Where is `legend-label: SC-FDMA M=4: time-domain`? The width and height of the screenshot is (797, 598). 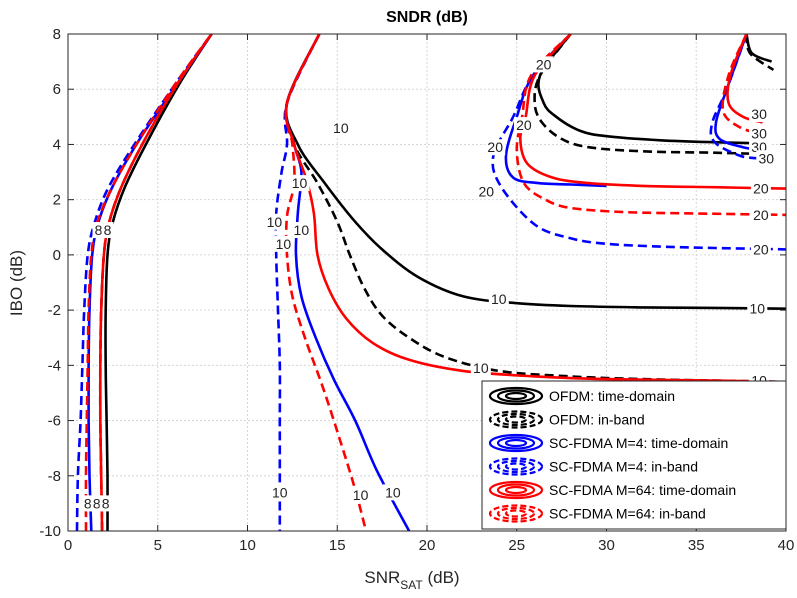
legend-label: SC-FDMA M=4: time-domain is located at coordinates (638, 443).